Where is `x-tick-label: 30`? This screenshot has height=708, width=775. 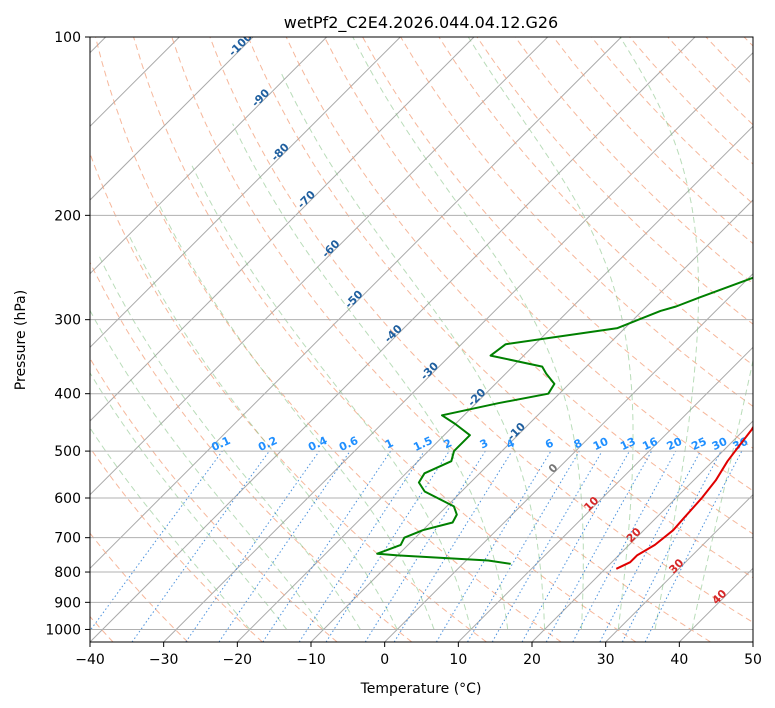
x-tick-label: 30 is located at coordinates (606, 660).